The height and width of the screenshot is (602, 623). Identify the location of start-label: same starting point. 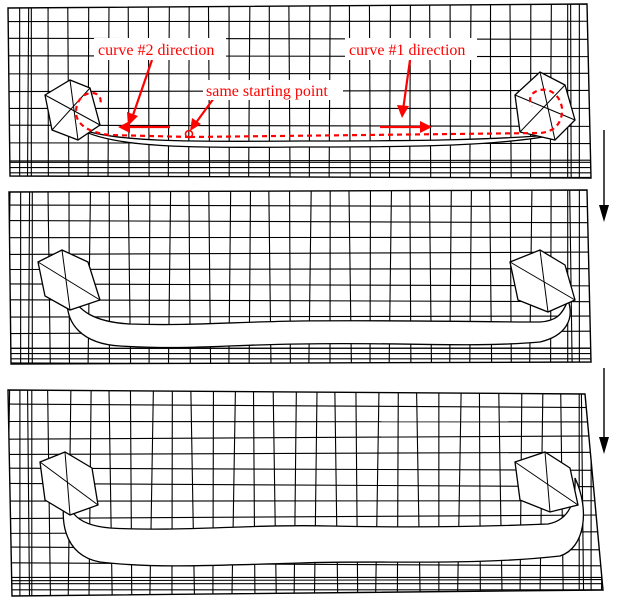
(273, 90).